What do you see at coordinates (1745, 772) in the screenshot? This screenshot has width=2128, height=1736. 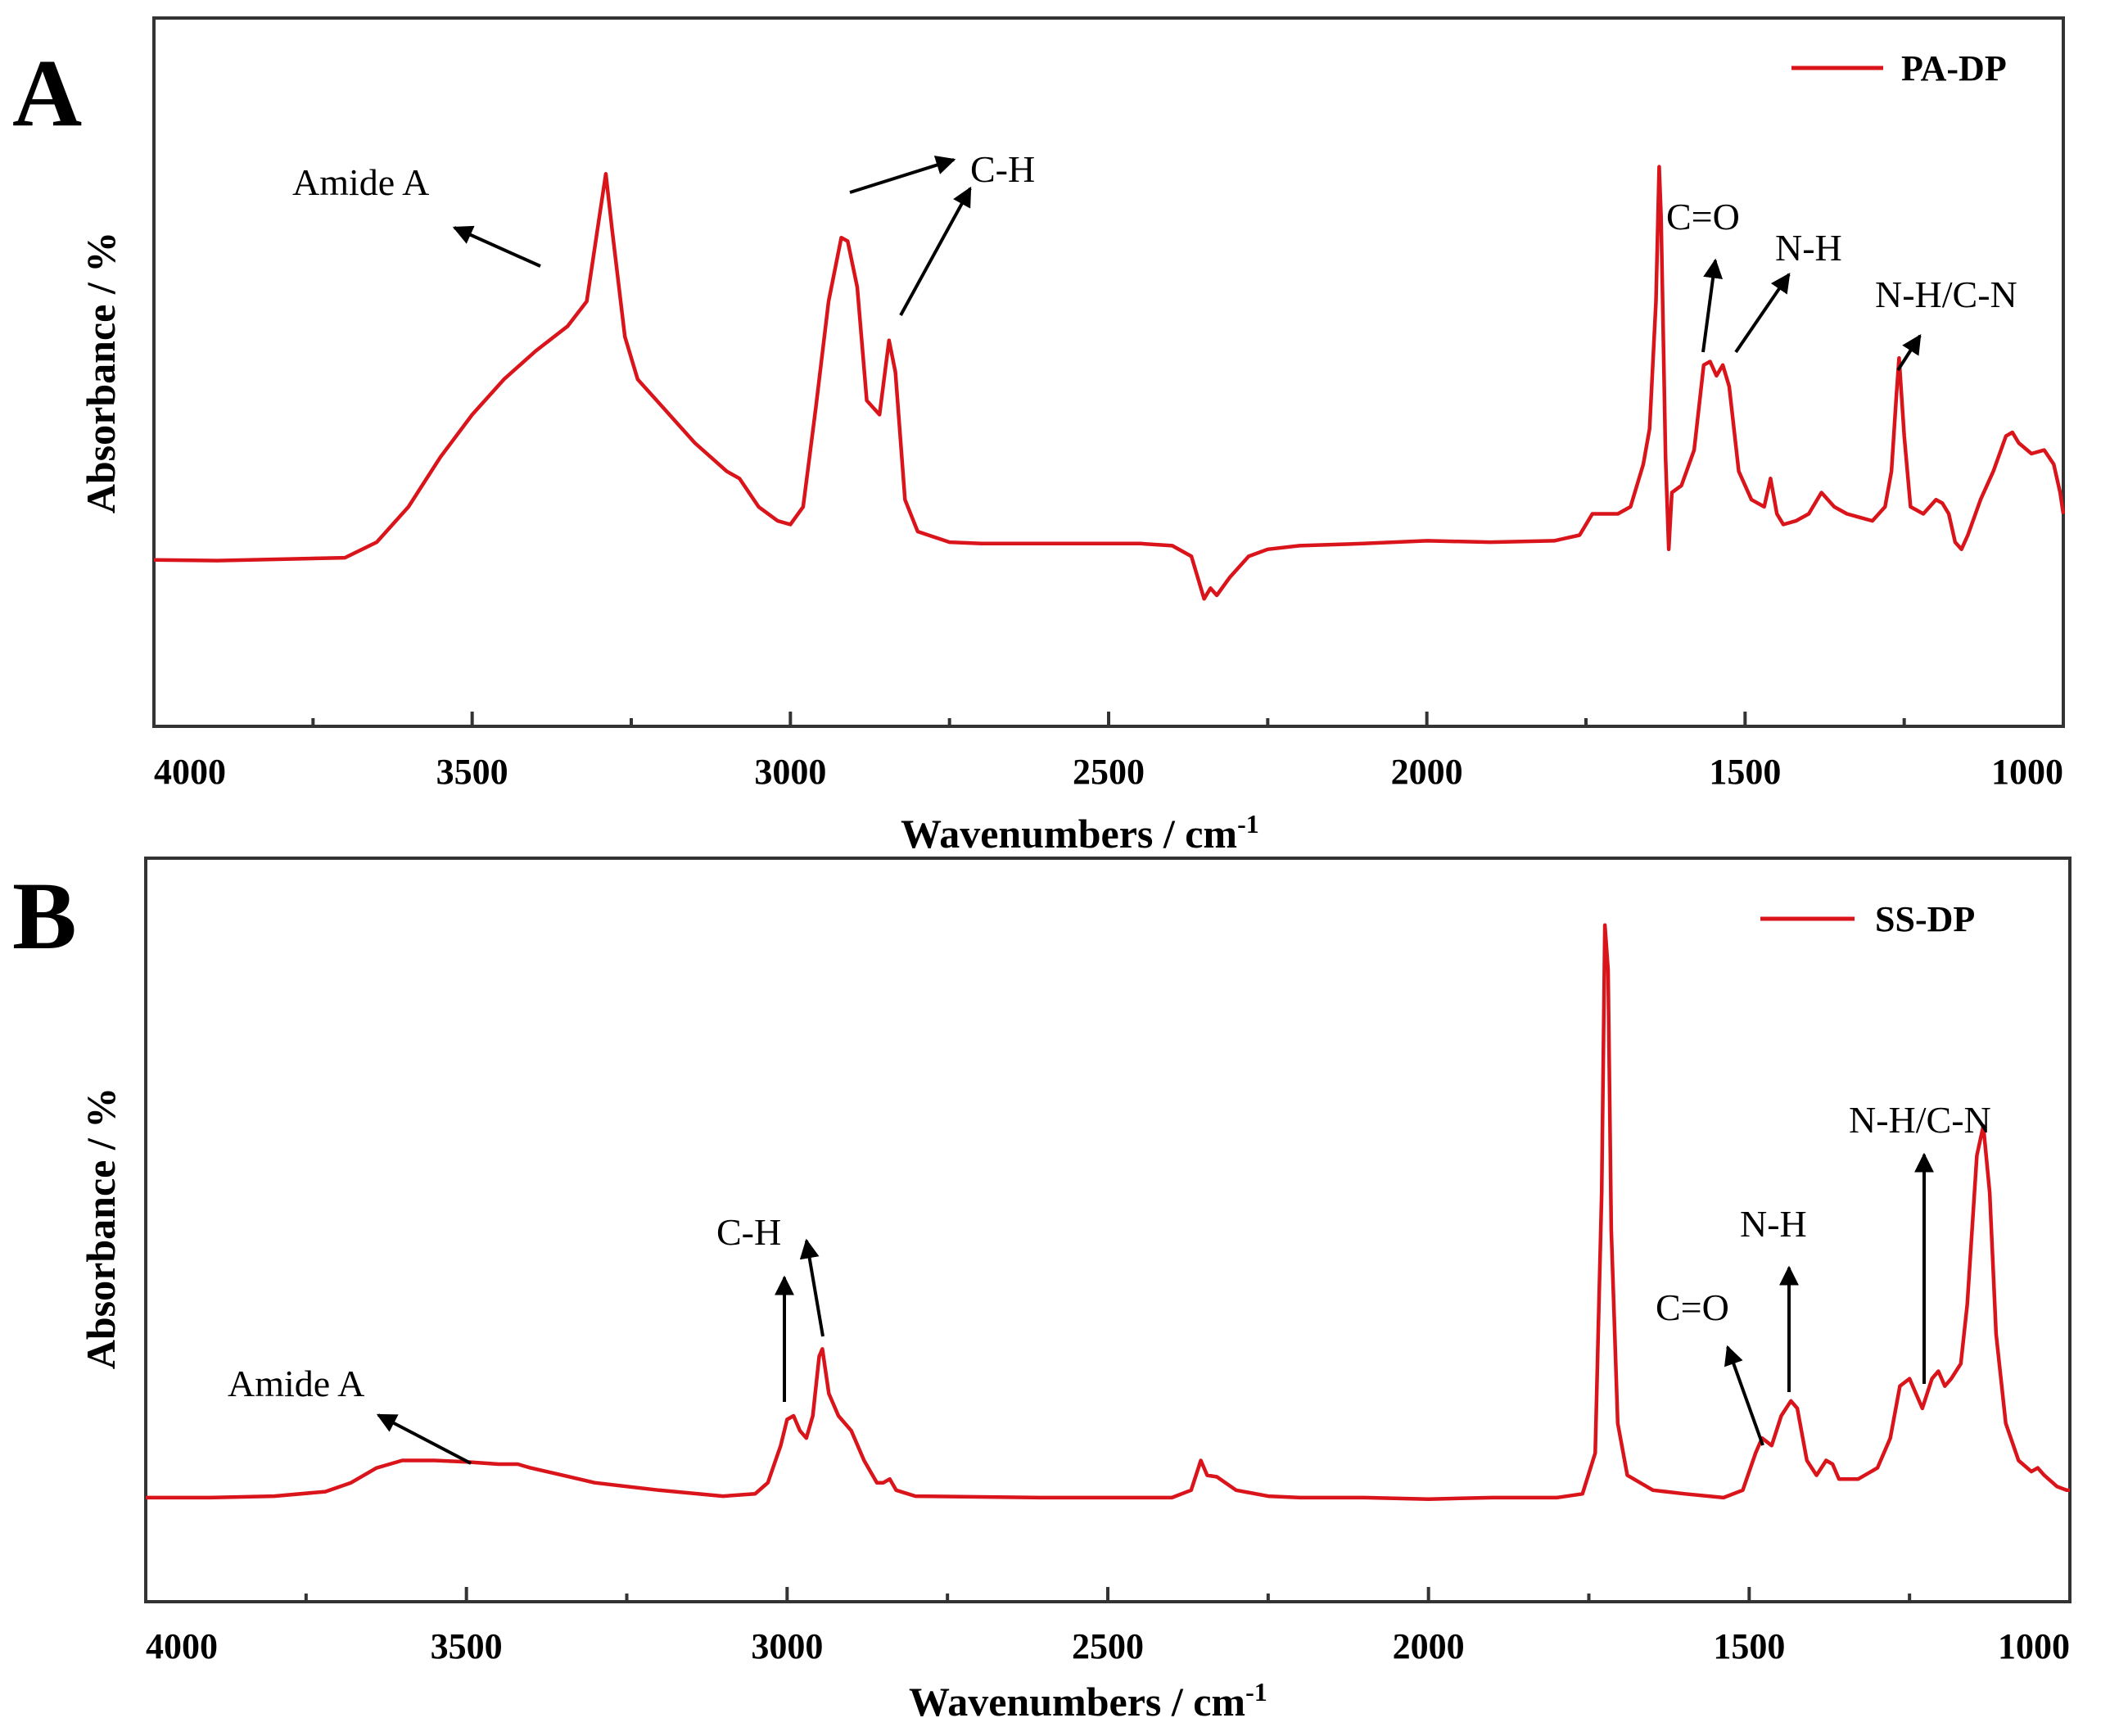 I see `x-tick-label-a-1500: 1500` at bounding box center [1745, 772].